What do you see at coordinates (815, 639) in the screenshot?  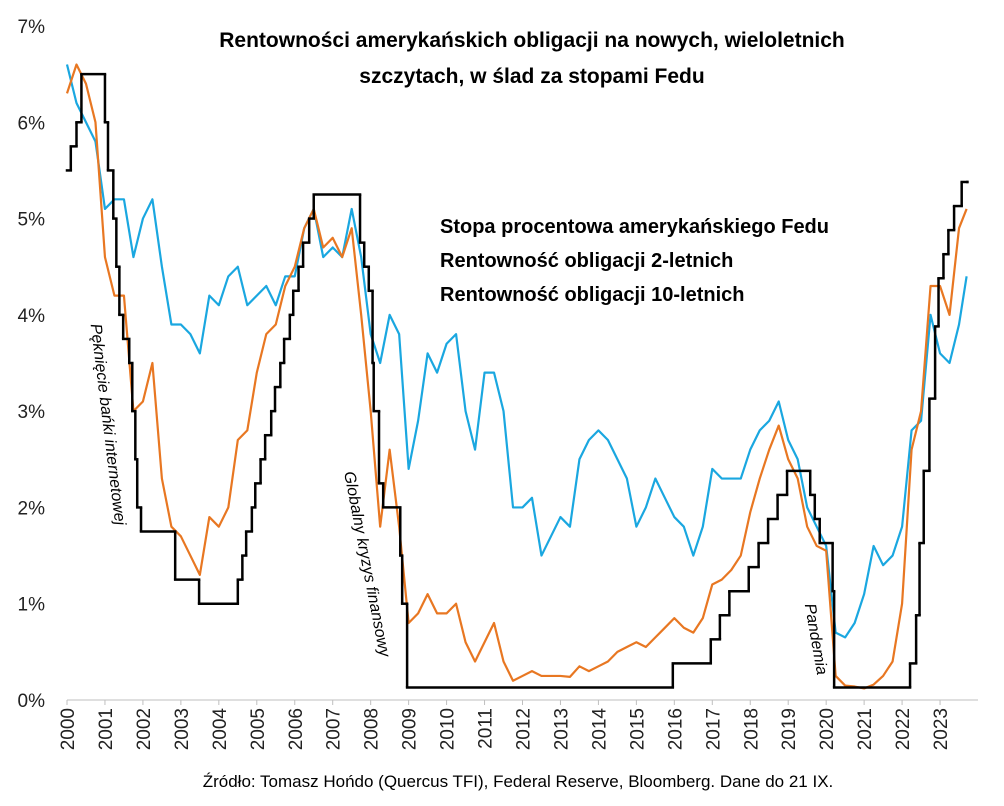 I see `annotation: Pandemia` at bounding box center [815, 639].